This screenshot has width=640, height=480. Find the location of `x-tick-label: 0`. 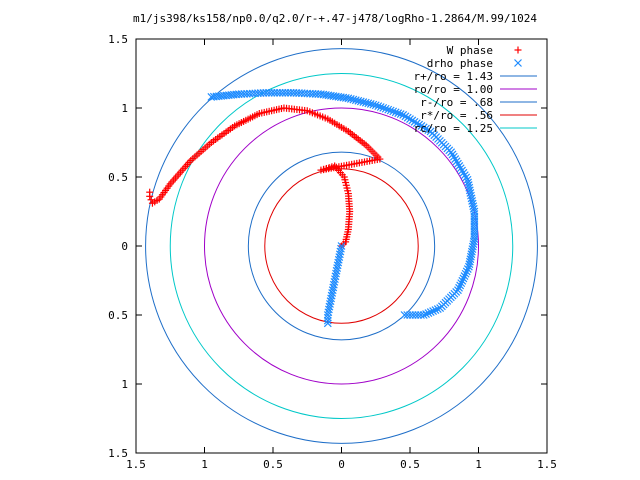

x-tick-label: 0 is located at coordinates (341, 464).